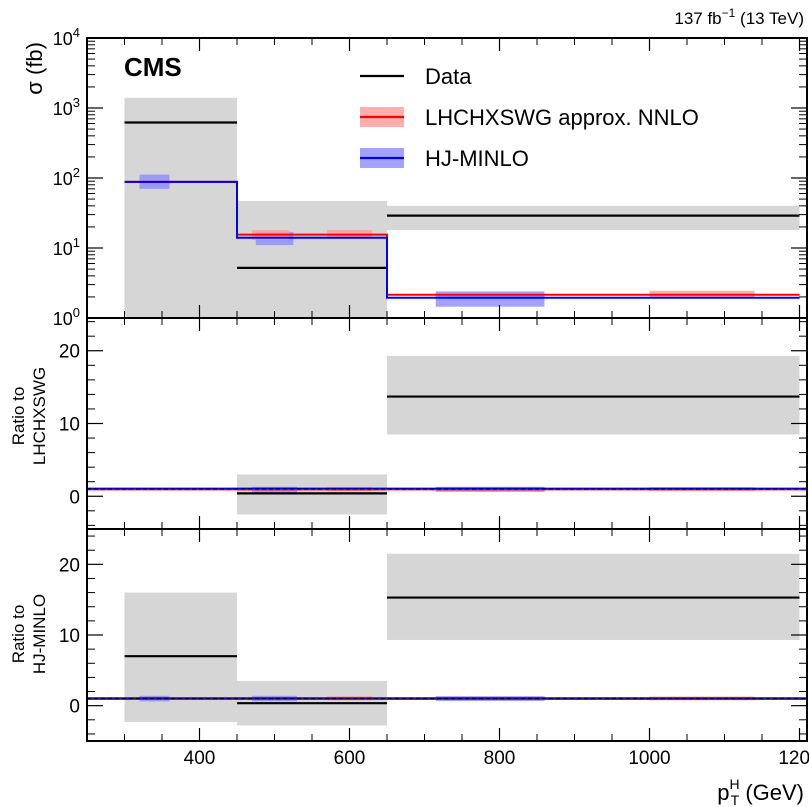  I want to click on x-title-p: p, so click(723, 792).